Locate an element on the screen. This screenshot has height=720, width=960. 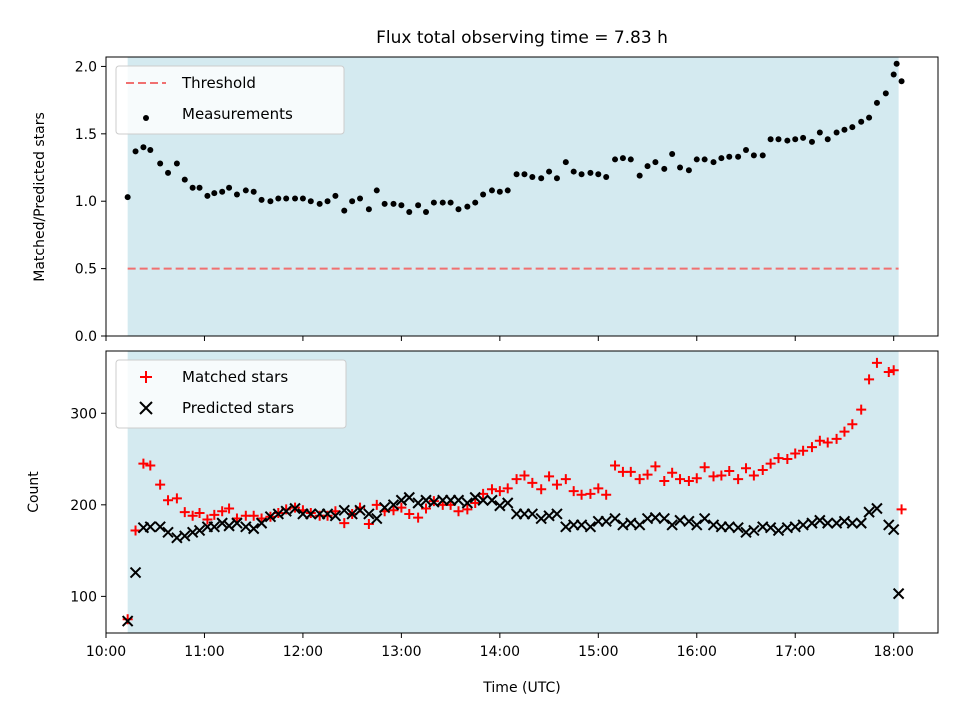
legend-label: Predicted stars is located at coordinates (238, 408).